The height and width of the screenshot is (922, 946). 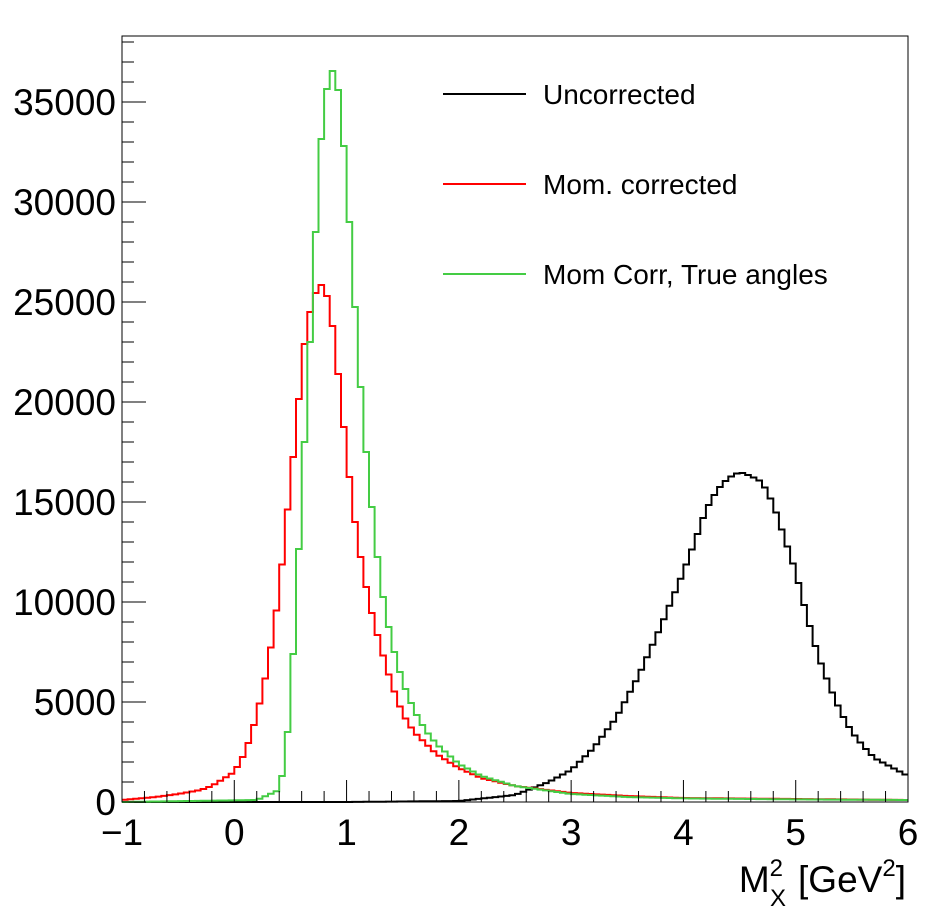 I want to click on legend-label-3: Mom Corr, True angles, so click(x=685, y=274).